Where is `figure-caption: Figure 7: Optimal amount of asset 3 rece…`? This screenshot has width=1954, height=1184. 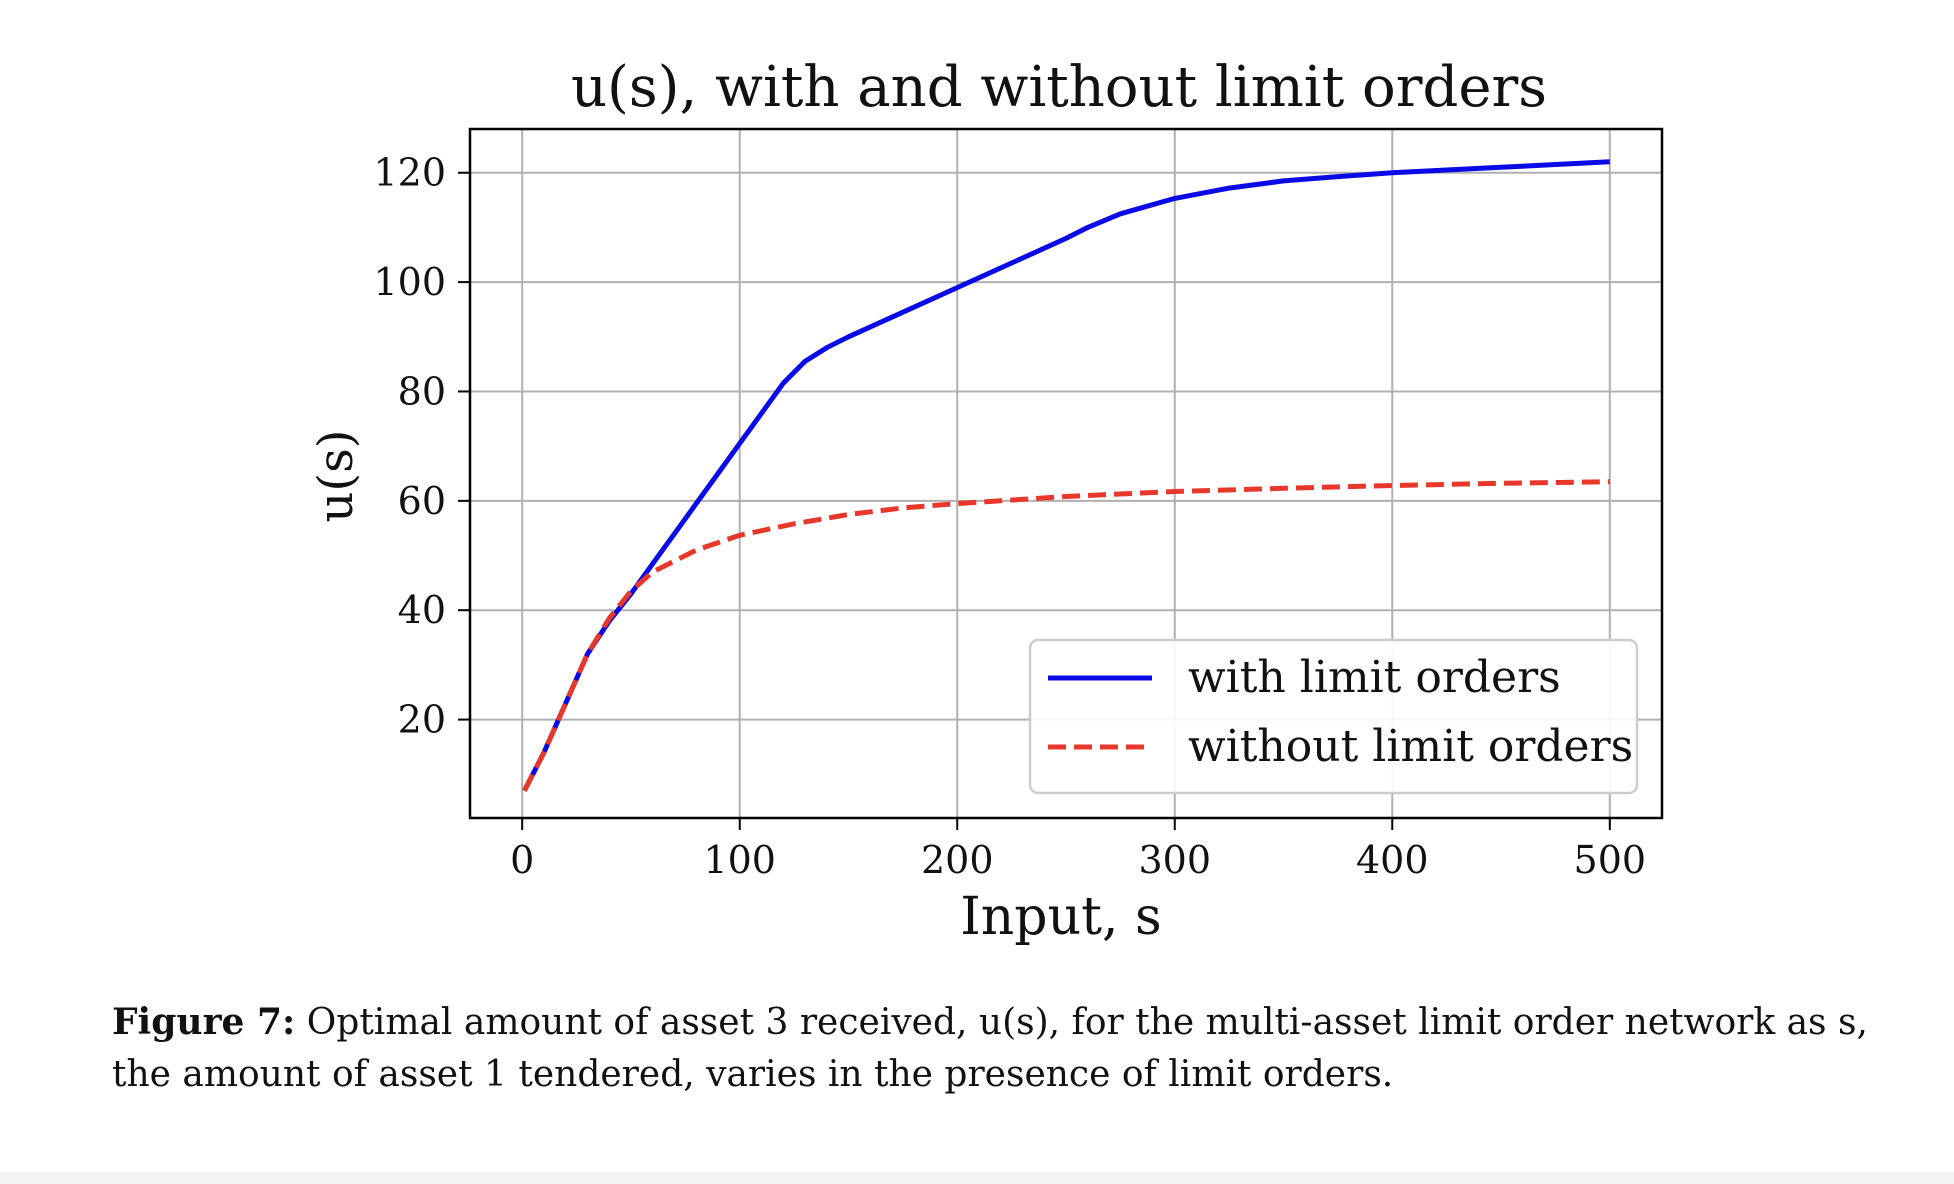 figure-caption: Figure 7: Optimal amount of asset 3 rece… is located at coordinates (992, 1048).